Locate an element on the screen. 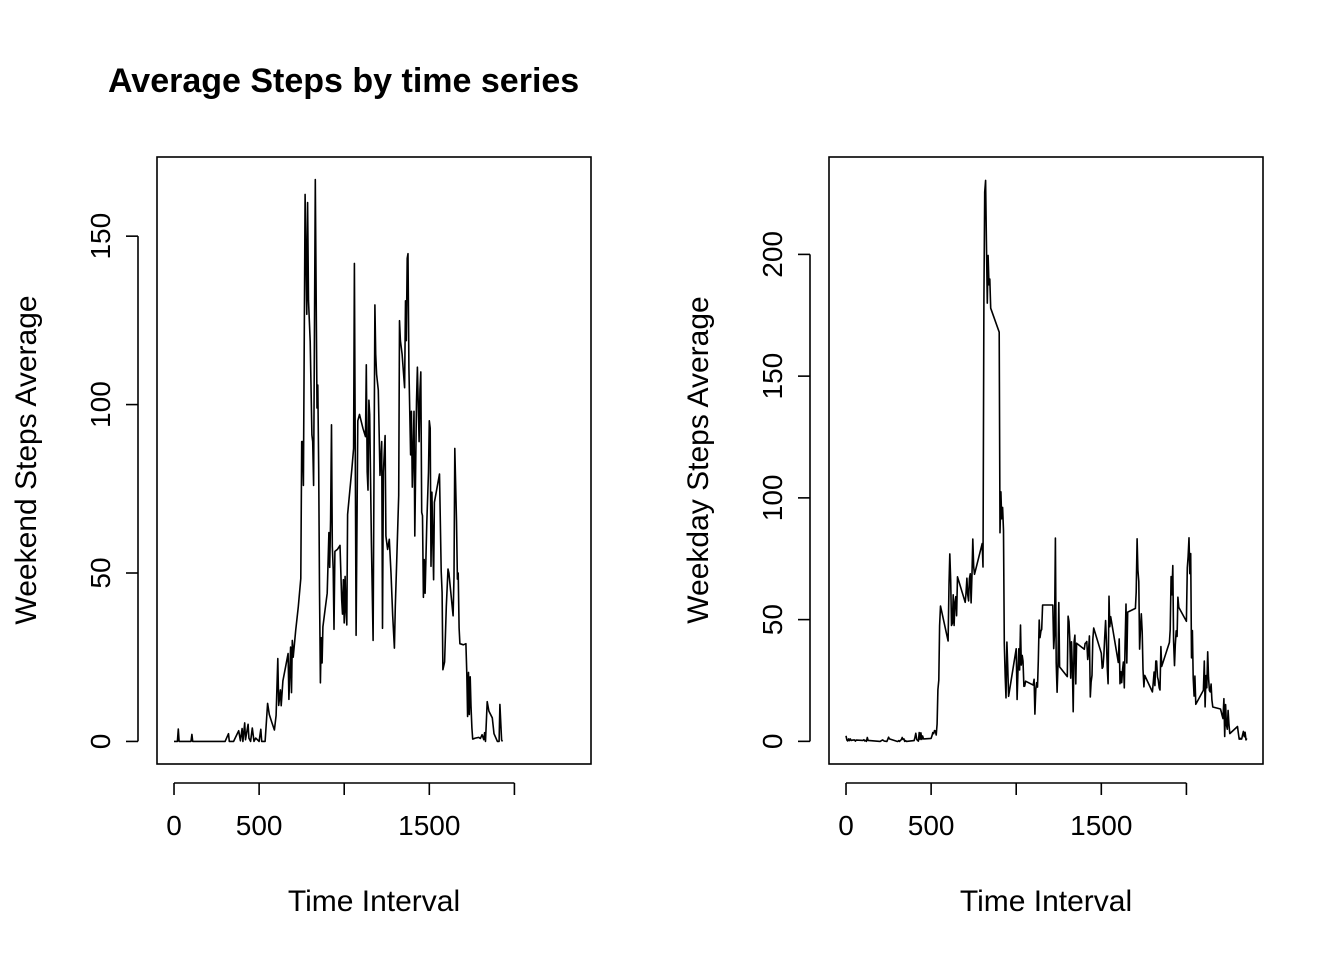 The height and width of the screenshot is (960, 1344). weekday-y-tick-label: 200 is located at coordinates (772, 254).